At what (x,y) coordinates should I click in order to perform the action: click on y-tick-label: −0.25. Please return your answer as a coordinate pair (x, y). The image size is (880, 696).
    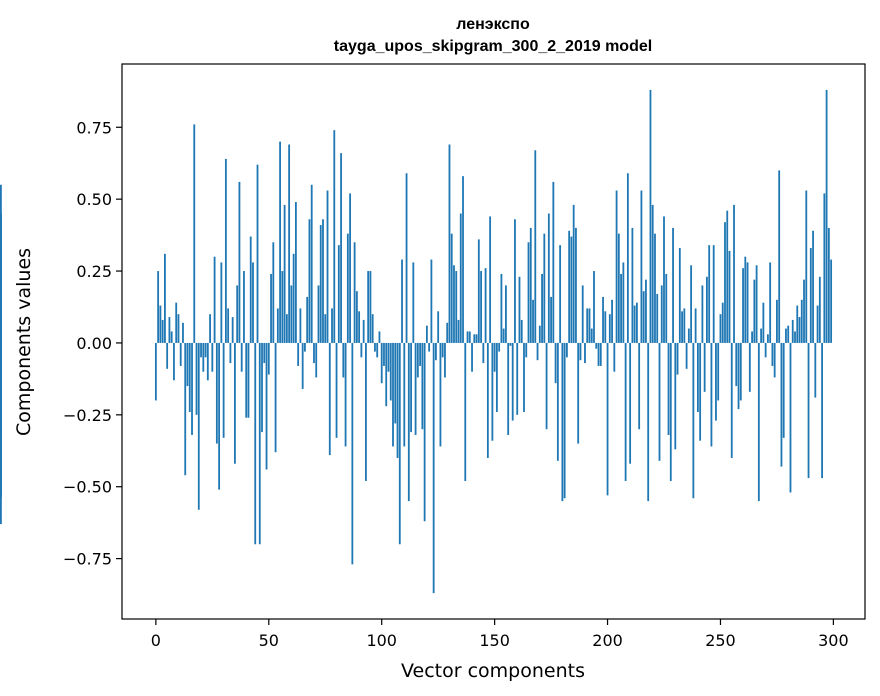
    Looking at the image, I should click on (87, 415).